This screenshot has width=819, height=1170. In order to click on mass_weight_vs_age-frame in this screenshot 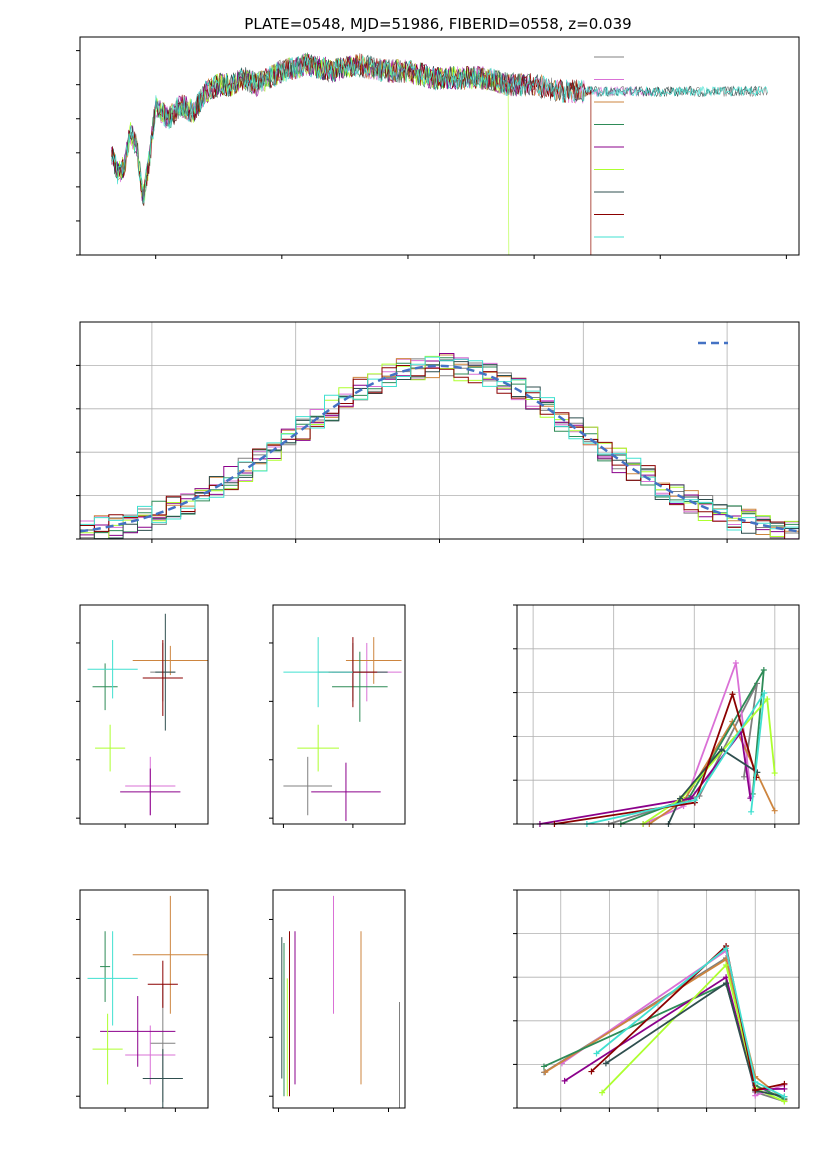, I will do `click(658, 714)`.